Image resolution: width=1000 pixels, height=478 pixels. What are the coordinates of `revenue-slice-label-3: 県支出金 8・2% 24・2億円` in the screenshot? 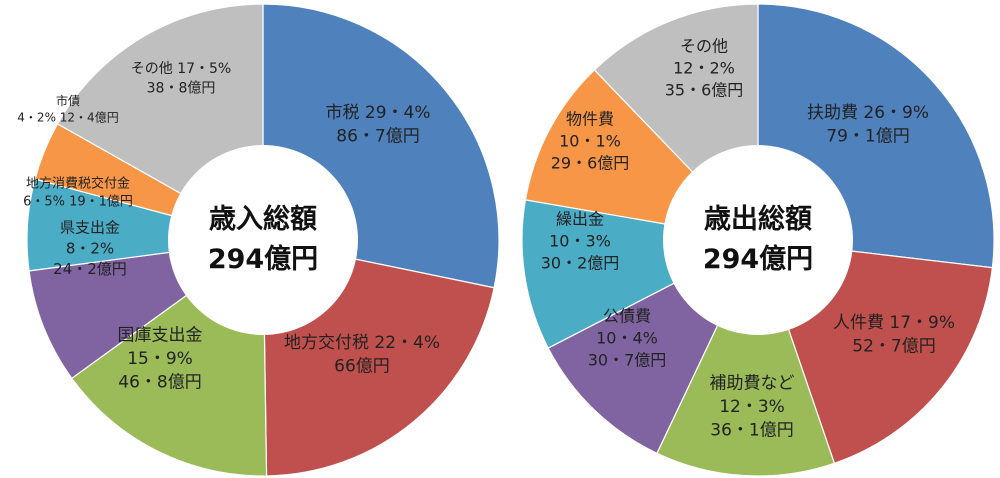 It's located at (90, 248).